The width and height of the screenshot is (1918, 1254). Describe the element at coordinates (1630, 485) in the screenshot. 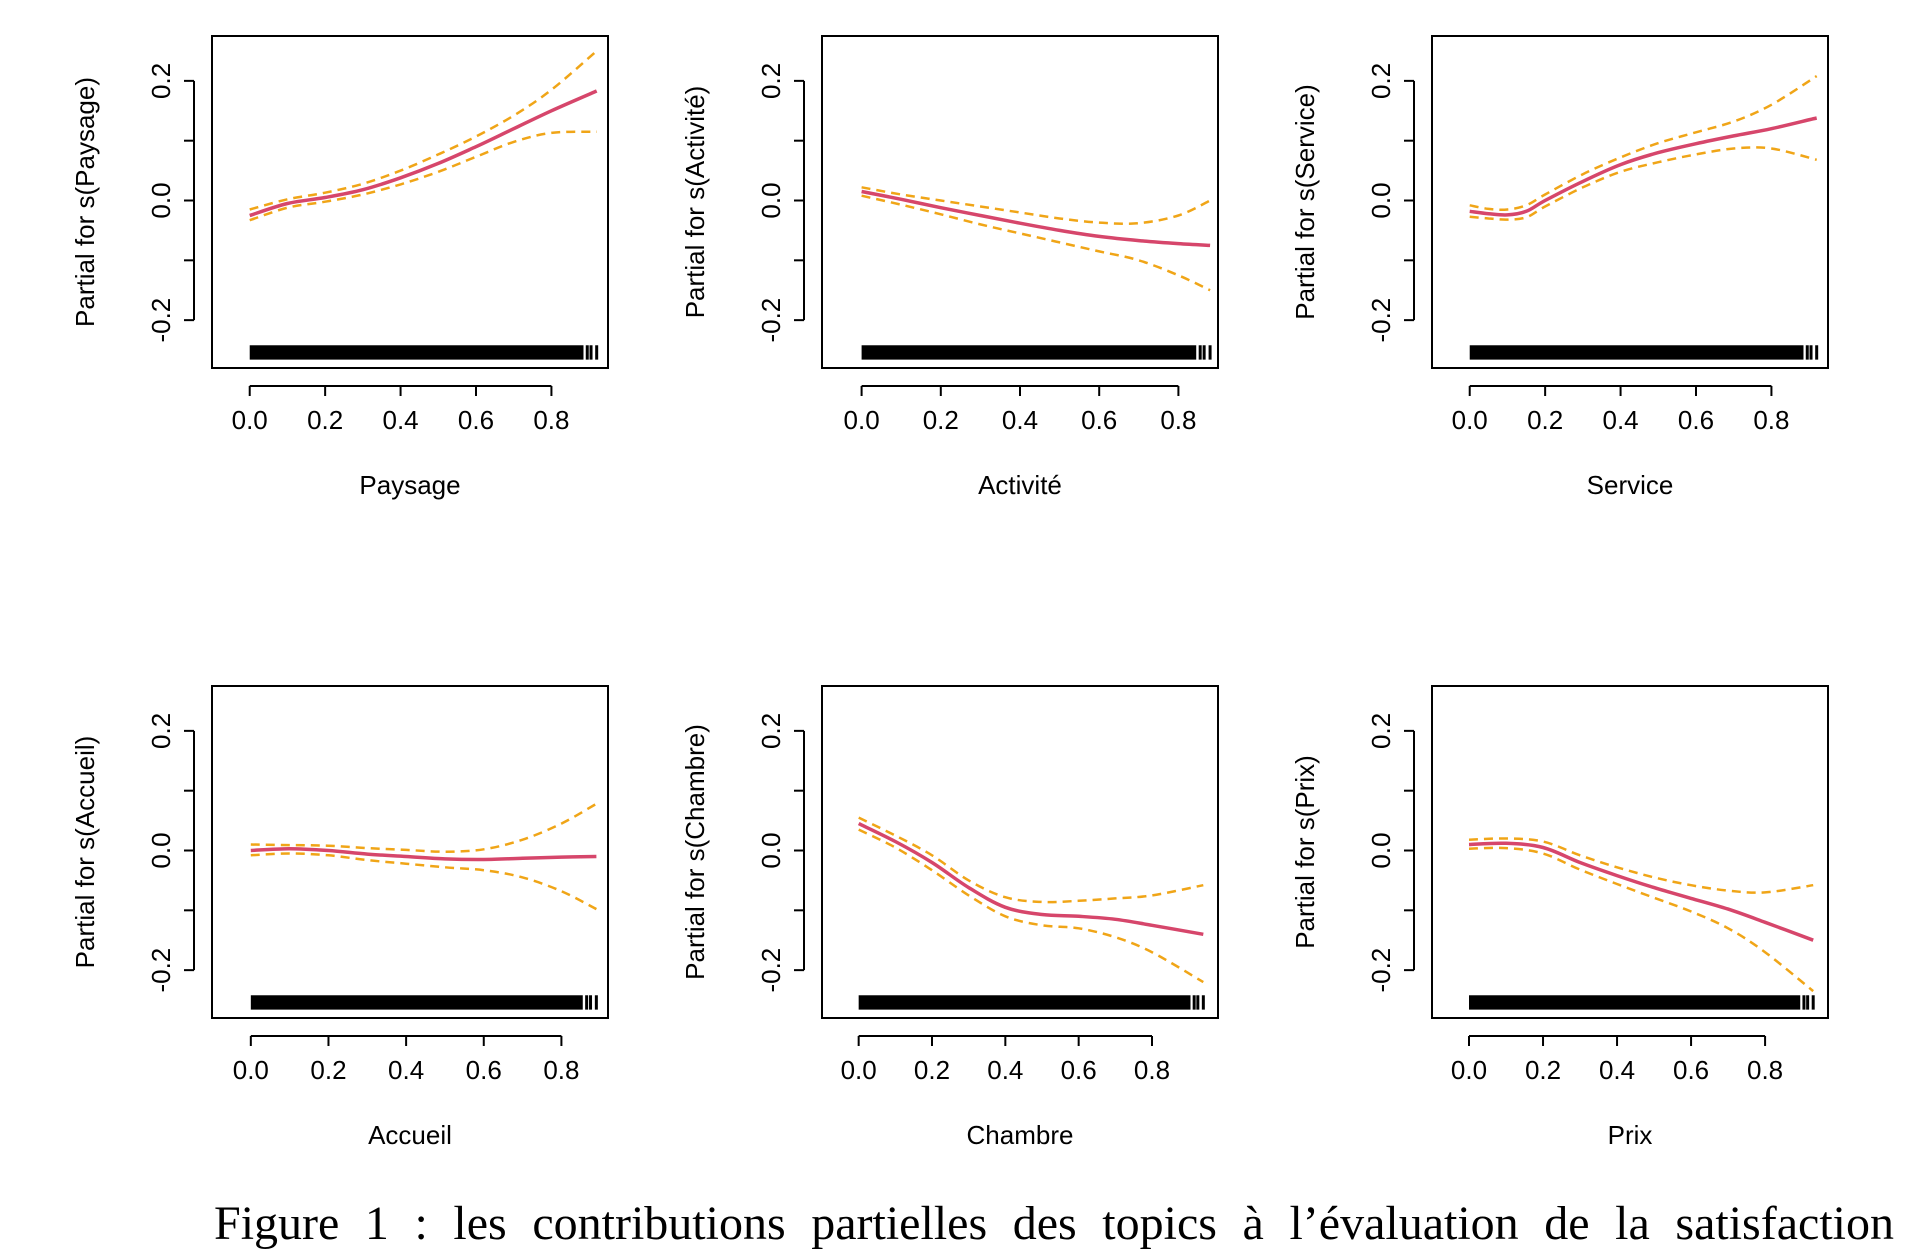

I see `x-axis-label: Service` at that location.